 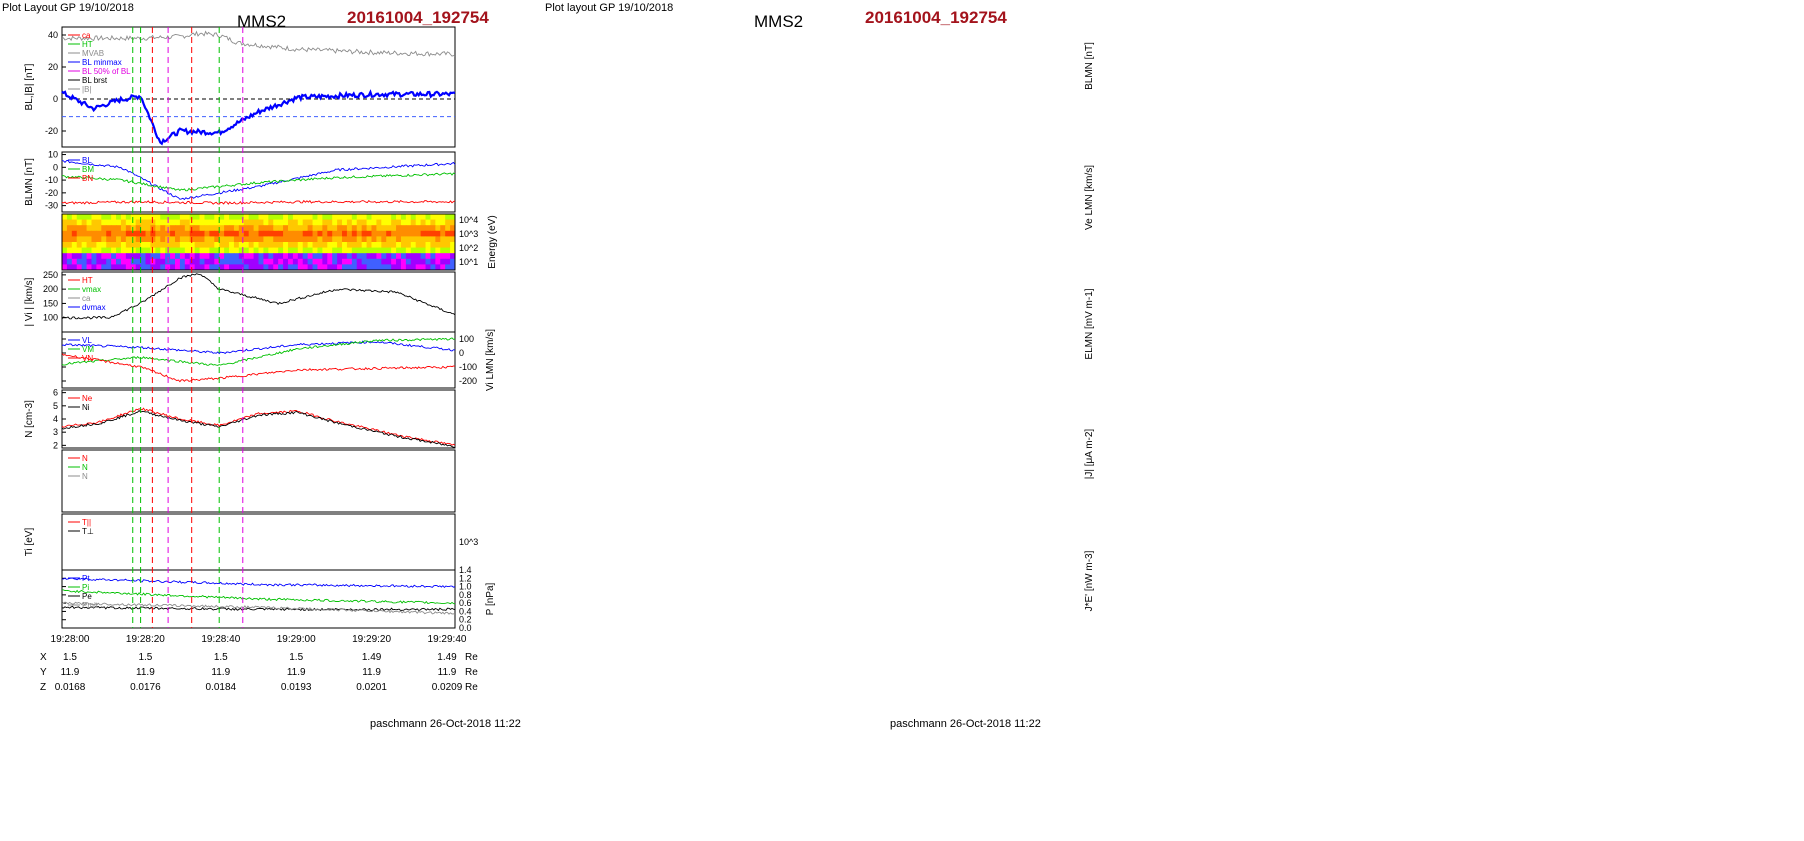 I want to click on orbit-value: 0.0209, so click(x=447, y=687).